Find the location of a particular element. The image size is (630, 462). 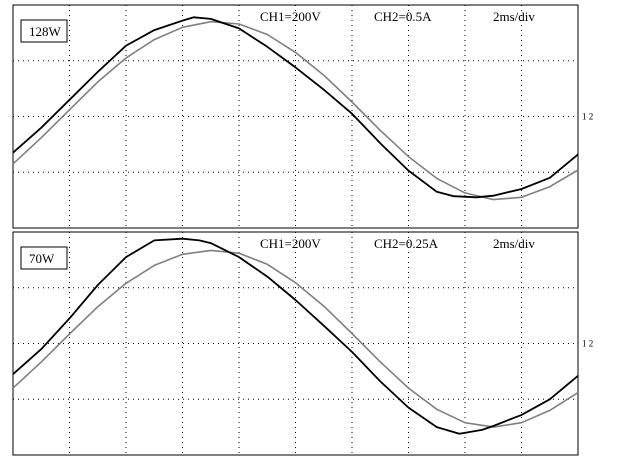

ch2-setting: CH2=0.5A is located at coordinates (403, 16).